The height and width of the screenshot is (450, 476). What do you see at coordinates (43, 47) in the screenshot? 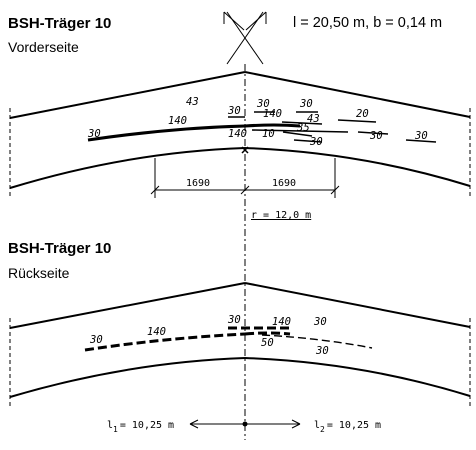
I see `front-side-label: Vorderseite` at bounding box center [43, 47].